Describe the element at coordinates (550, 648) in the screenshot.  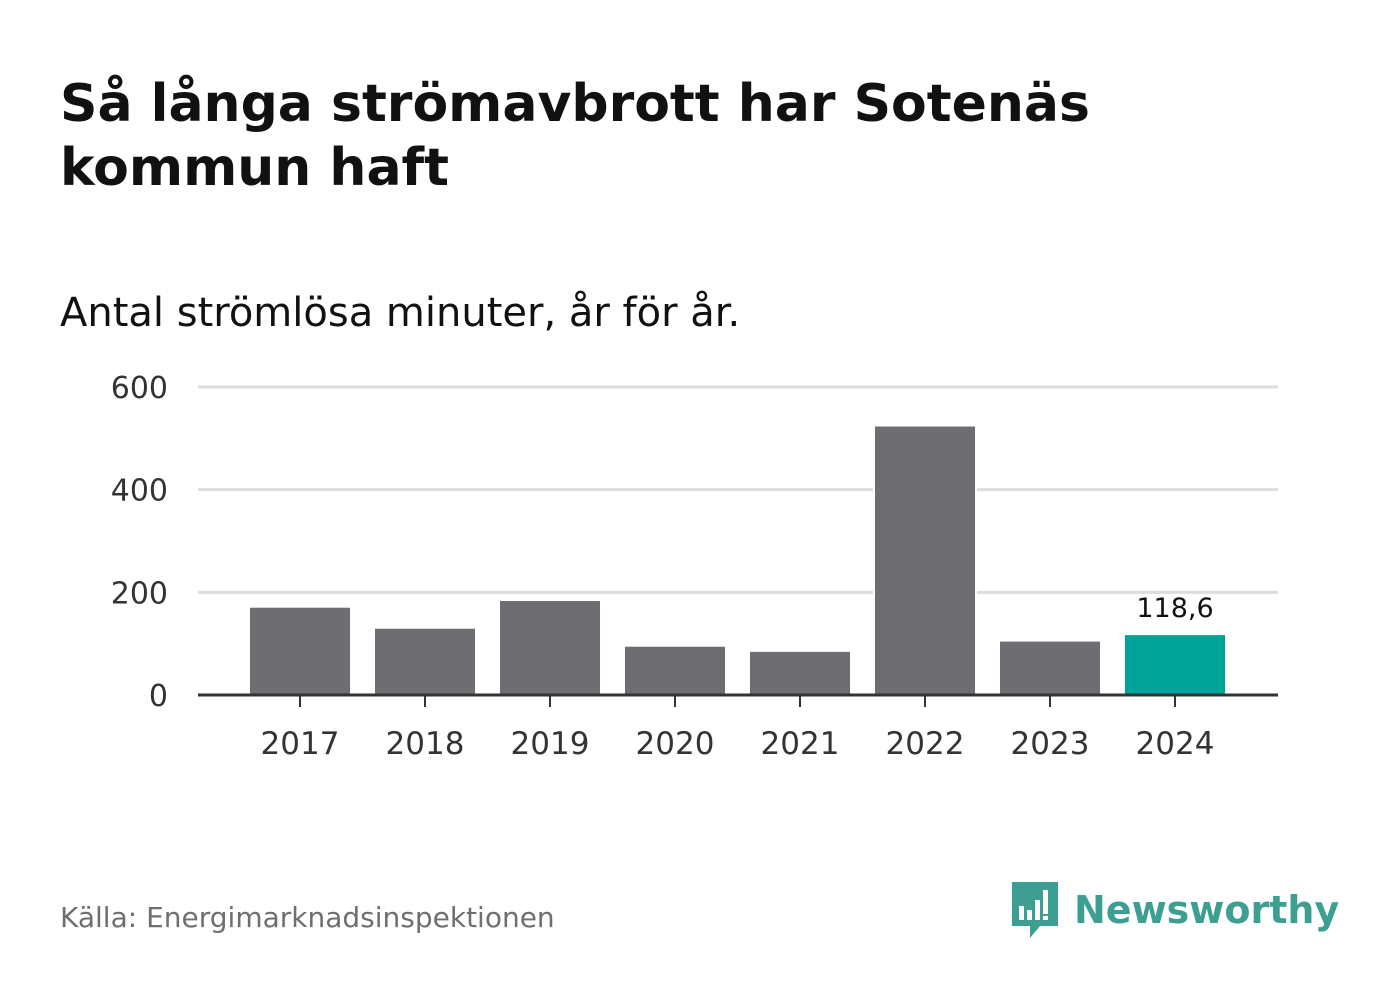
I see `bar-2019` at that location.